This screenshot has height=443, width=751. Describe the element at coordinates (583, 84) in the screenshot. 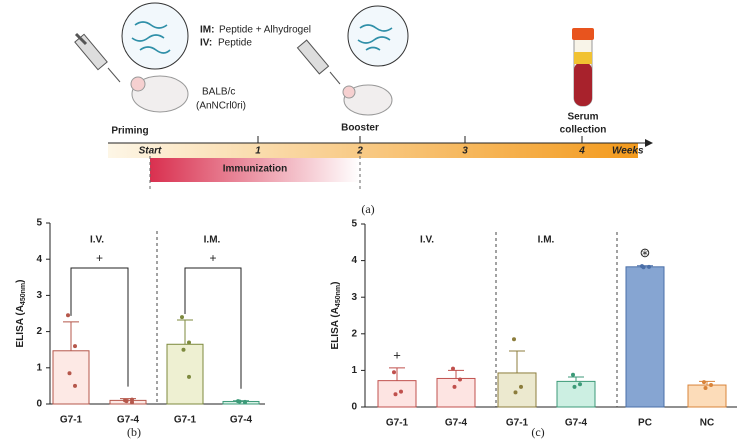

I see `tube-blood` at that location.